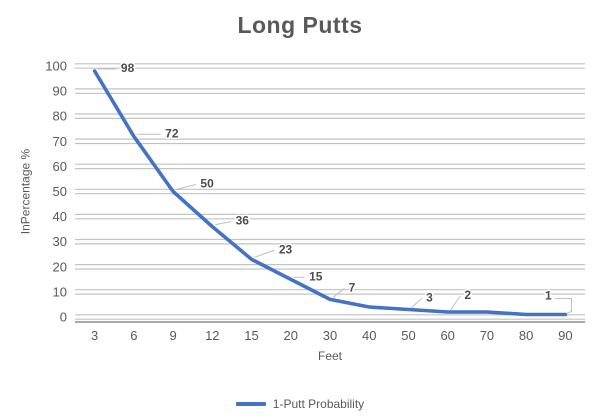 The width and height of the screenshot is (600, 419). Describe the element at coordinates (250, 404) in the screenshot. I see `legend-line-marker` at that location.